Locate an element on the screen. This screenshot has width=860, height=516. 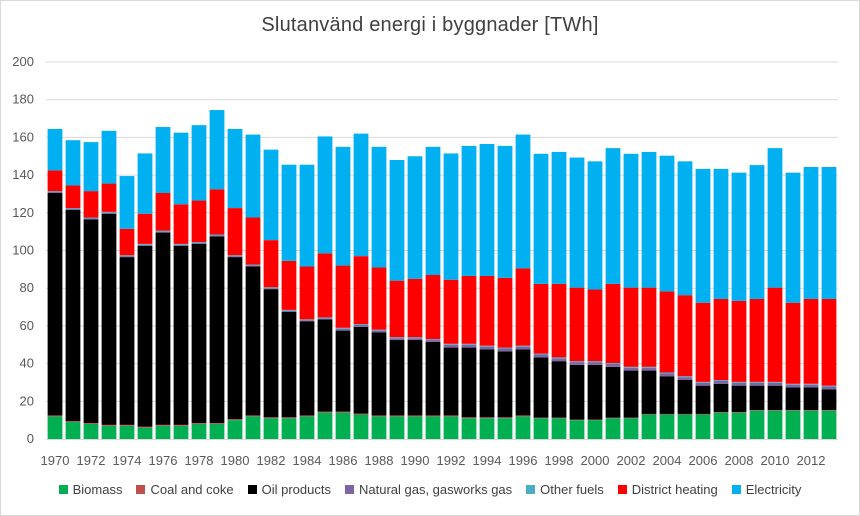
legend-label: Natural gas, gasworks gas is located at coordinates (435, 489).